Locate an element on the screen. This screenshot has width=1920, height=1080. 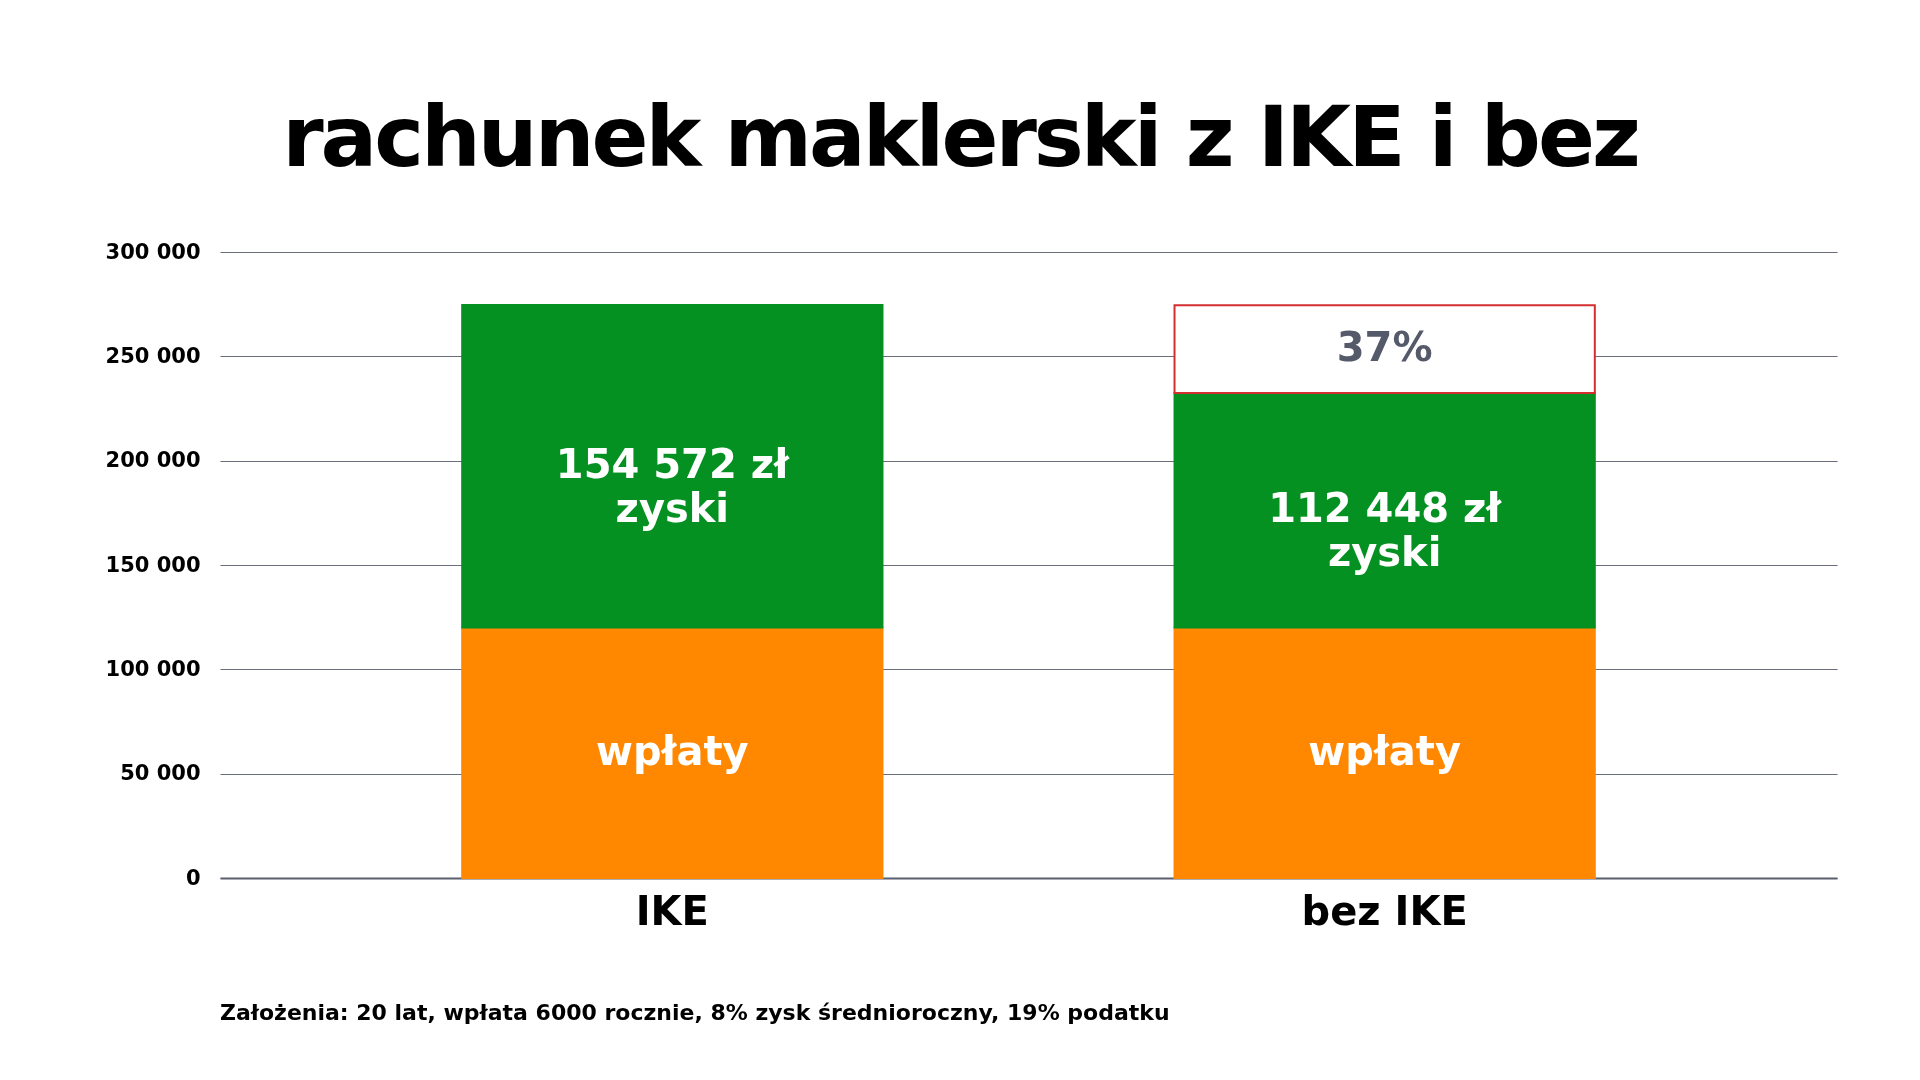
y-tick-label: 0 is located at coordinates (193, 877).